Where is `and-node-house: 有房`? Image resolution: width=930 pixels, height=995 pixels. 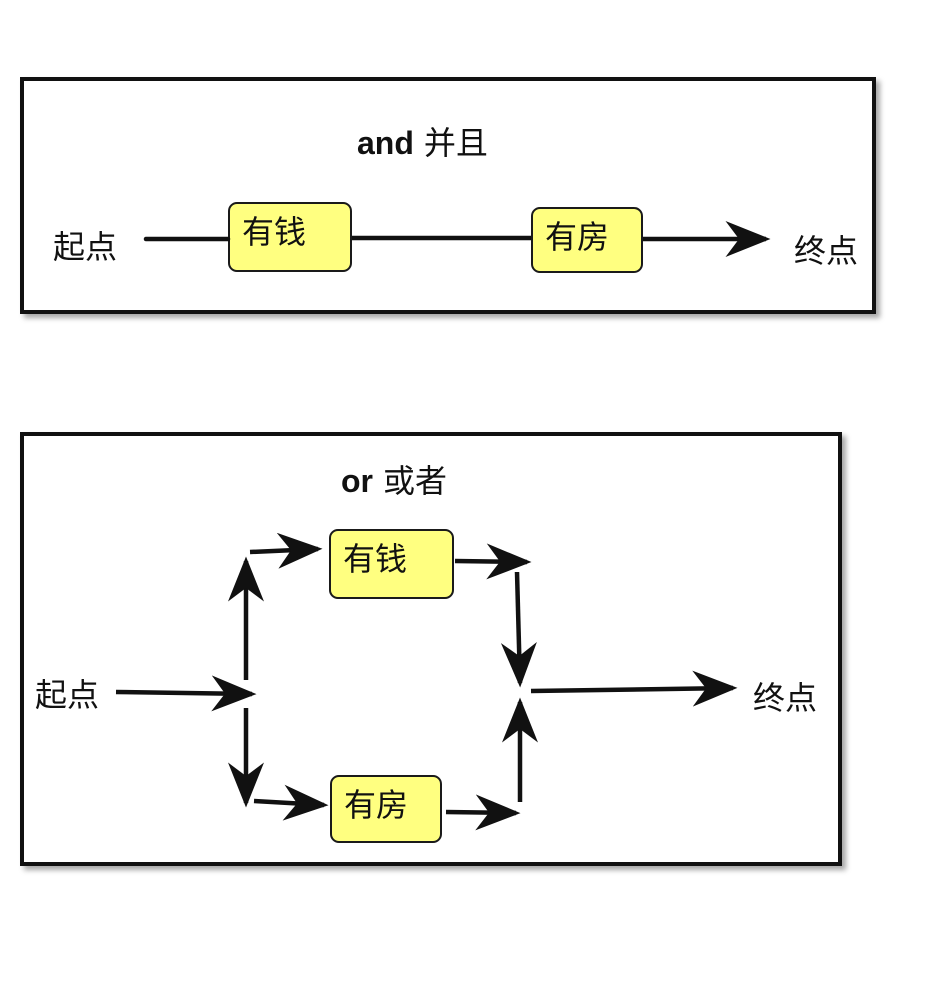 and-node-house: 有房 is located at coordinates (587, 240).